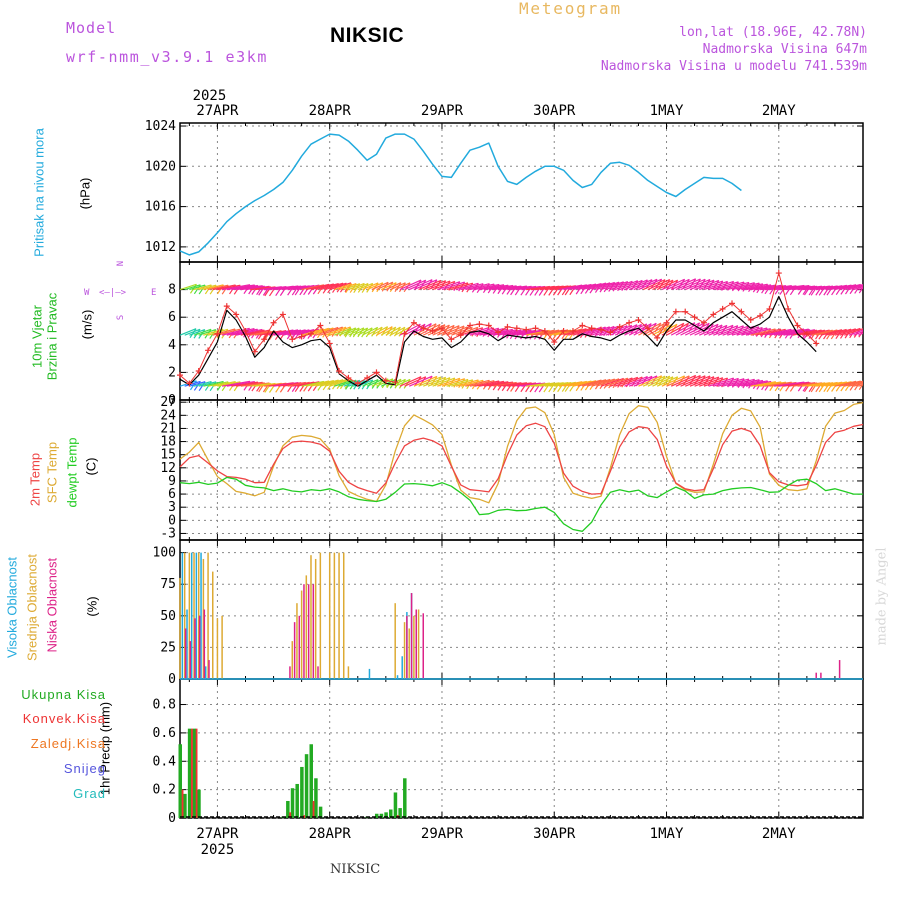 The image size is (900, 900). What do you see at coordinates (87, 293) in the screenshot?
I see `compass-w: W` at bounding box center [87, 293].